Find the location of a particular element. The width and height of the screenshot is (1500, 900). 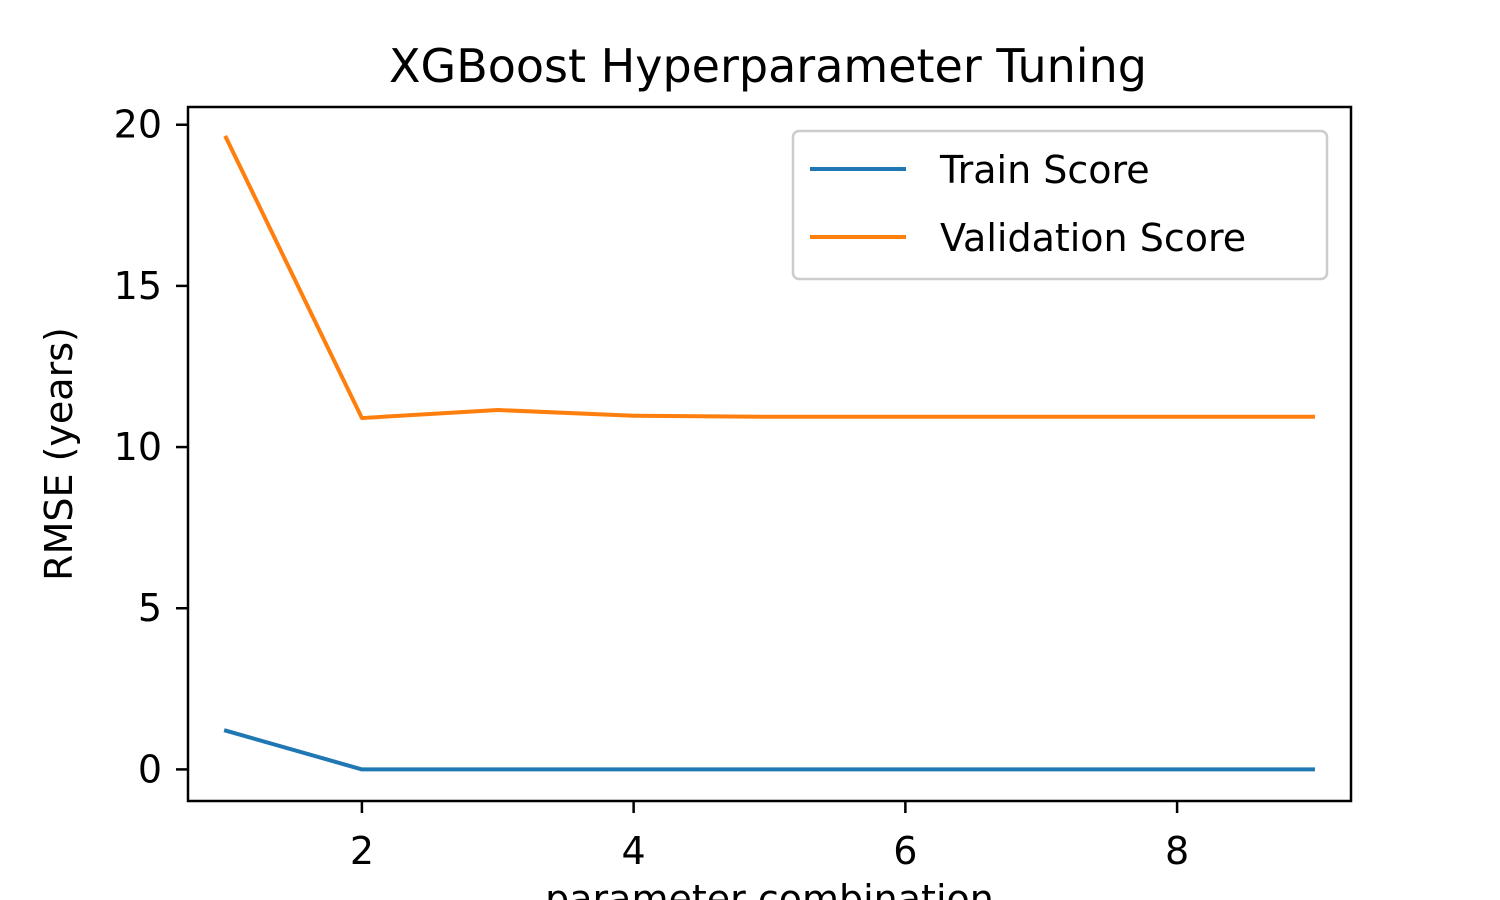

y-axis: 0 5 10 15 20 is located at coordinates (151, 447).